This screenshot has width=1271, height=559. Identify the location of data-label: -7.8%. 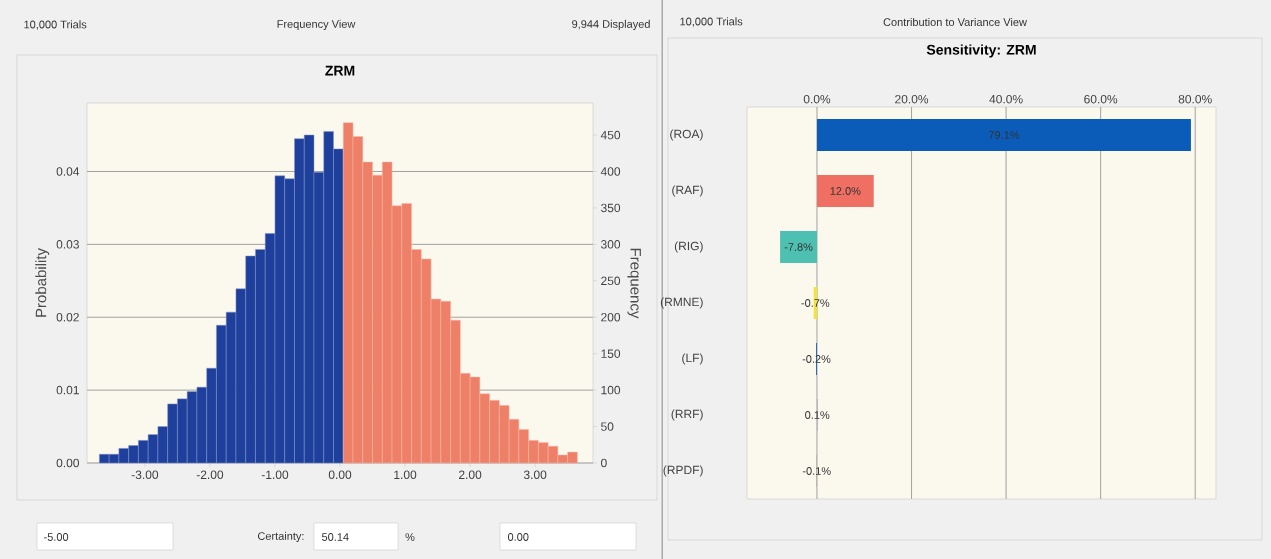
(798, 247).